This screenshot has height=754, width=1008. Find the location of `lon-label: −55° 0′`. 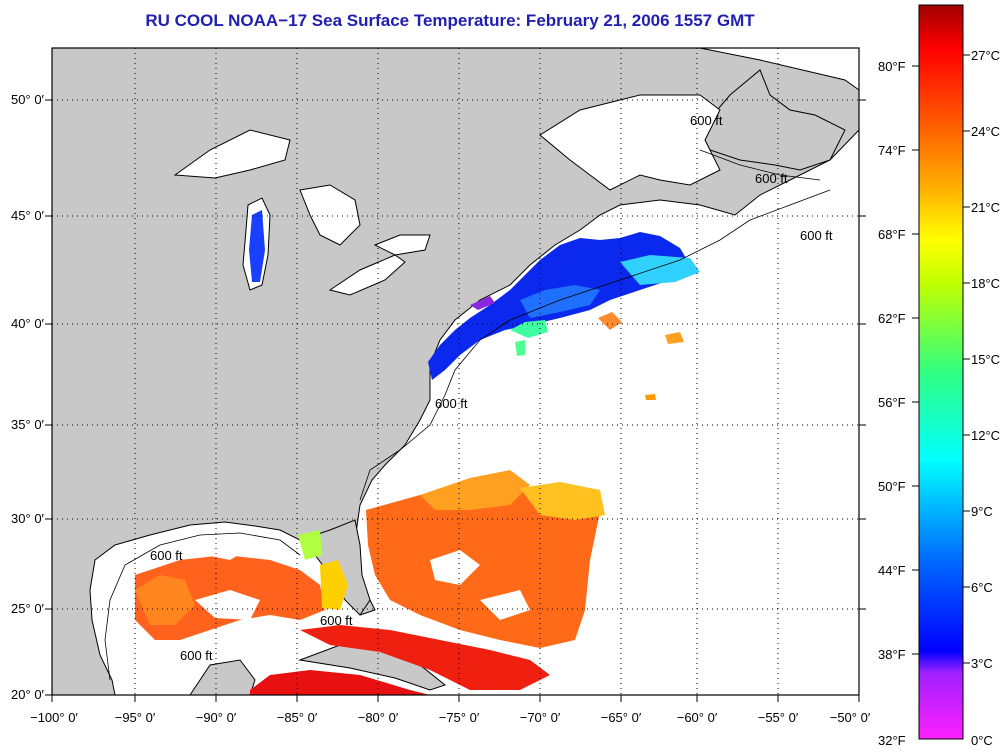

lon-label: −55° 0′ is located at coordinates (778, 717).